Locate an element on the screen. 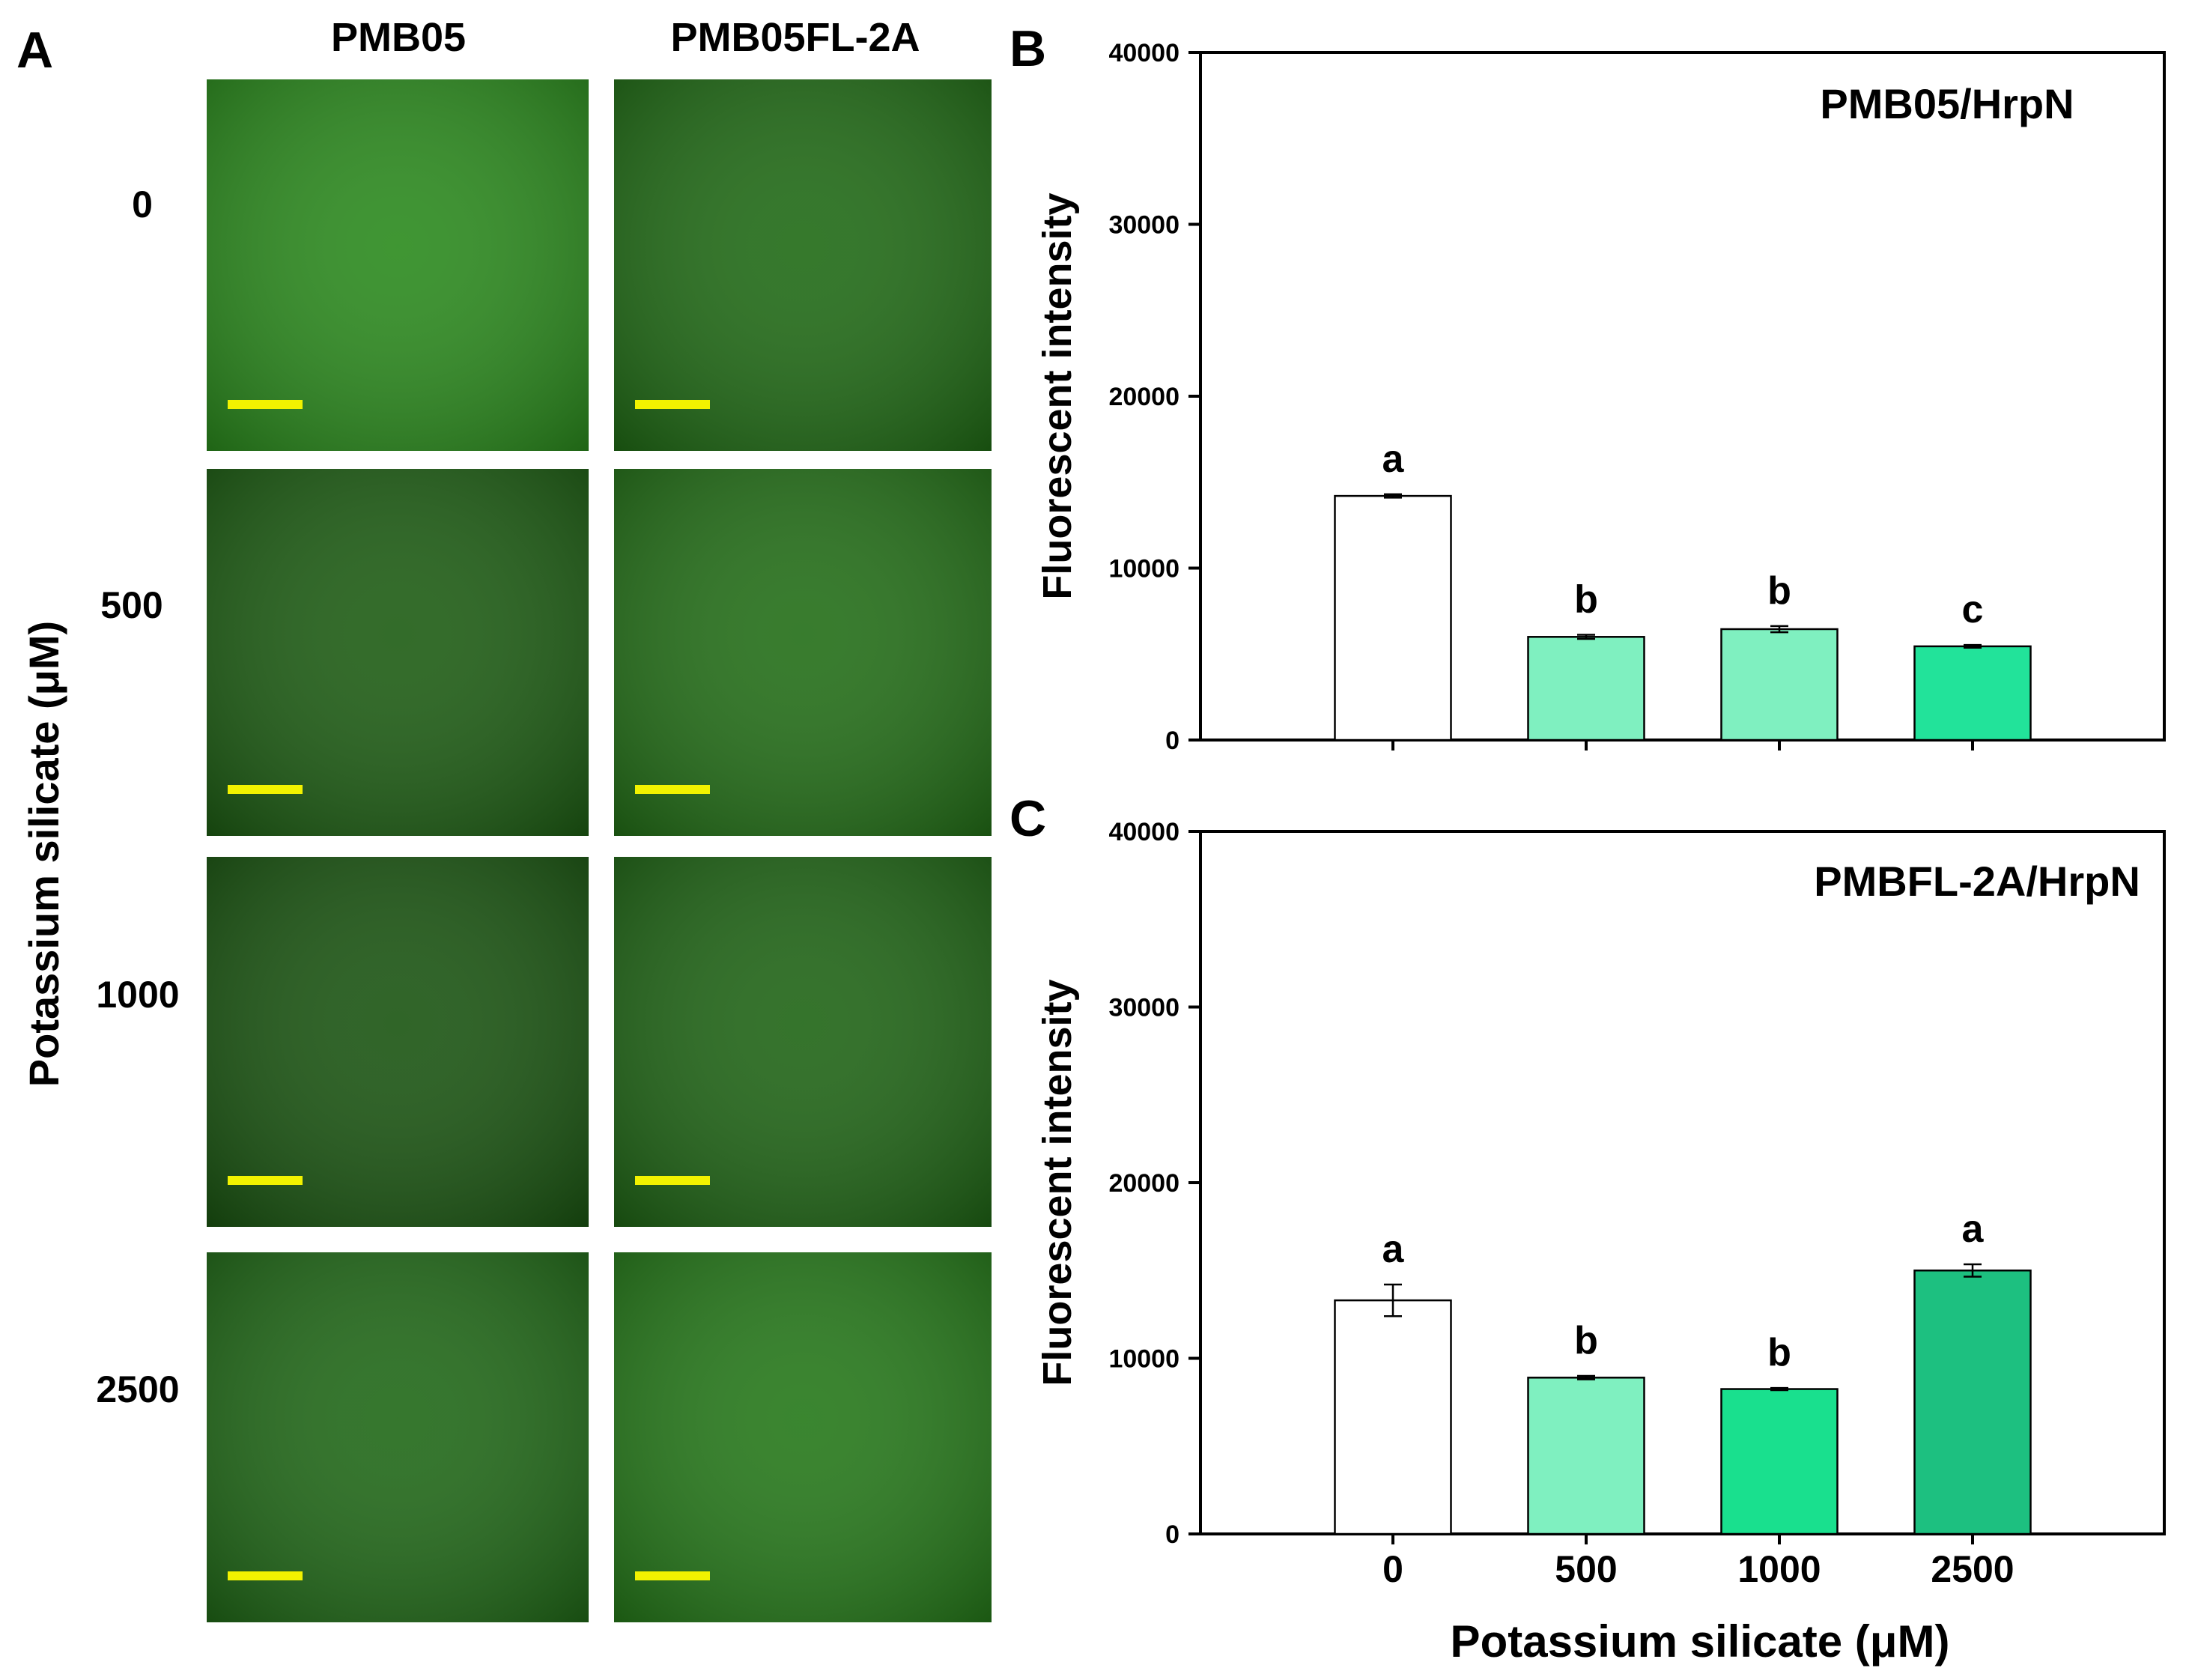 Image resolution: width=2186 pixels, height=1680 pixels. panel-c-label: C is located at coordinates (1027, 818).